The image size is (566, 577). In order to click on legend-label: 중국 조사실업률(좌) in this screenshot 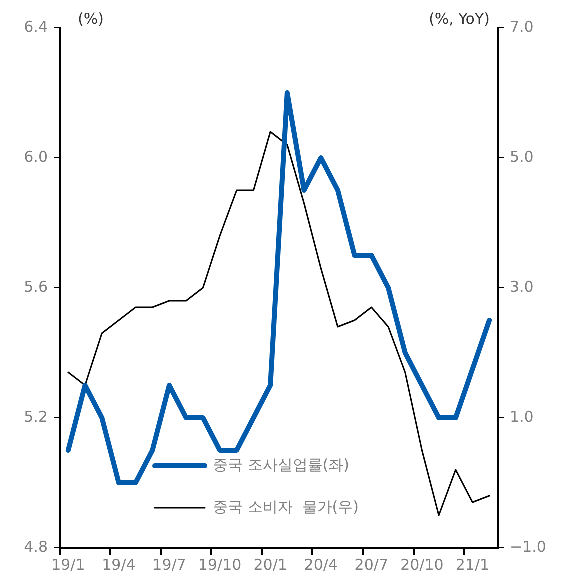, I will do `click(281, 465)`.